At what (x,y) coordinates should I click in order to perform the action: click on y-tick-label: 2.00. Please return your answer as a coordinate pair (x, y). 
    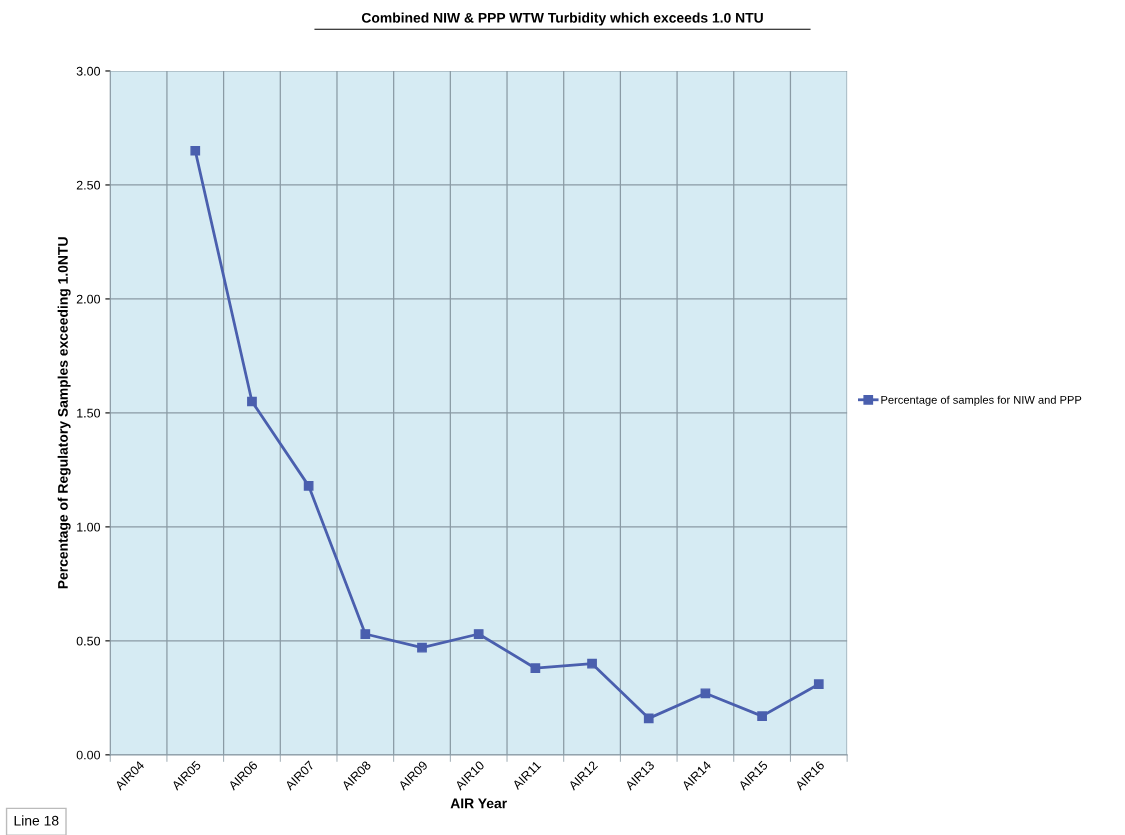
    Looking at the image, I should click on (88, 299).